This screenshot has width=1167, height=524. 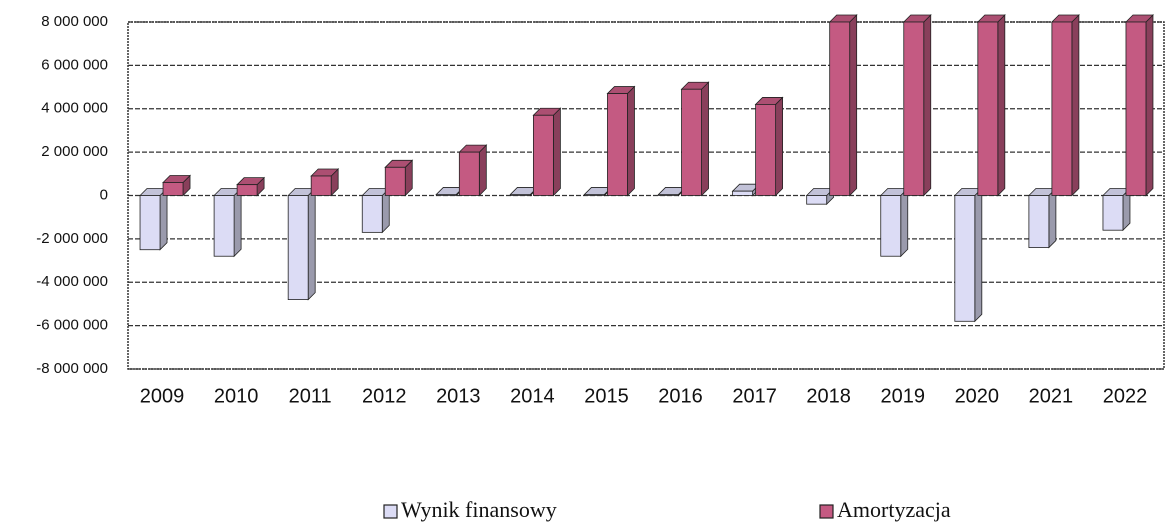 I want to click on y-tick-label: -6 000 000, so click(x=72, y=325).